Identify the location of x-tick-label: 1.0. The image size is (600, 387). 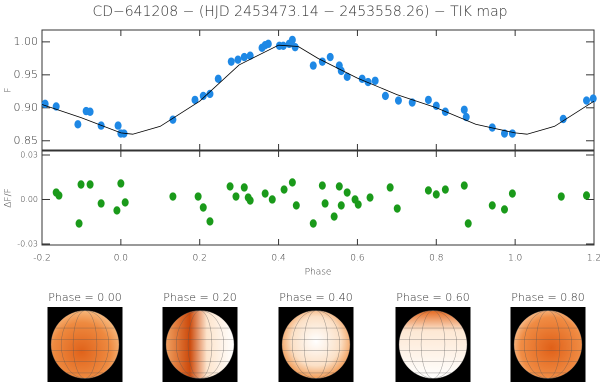
(515, 259).